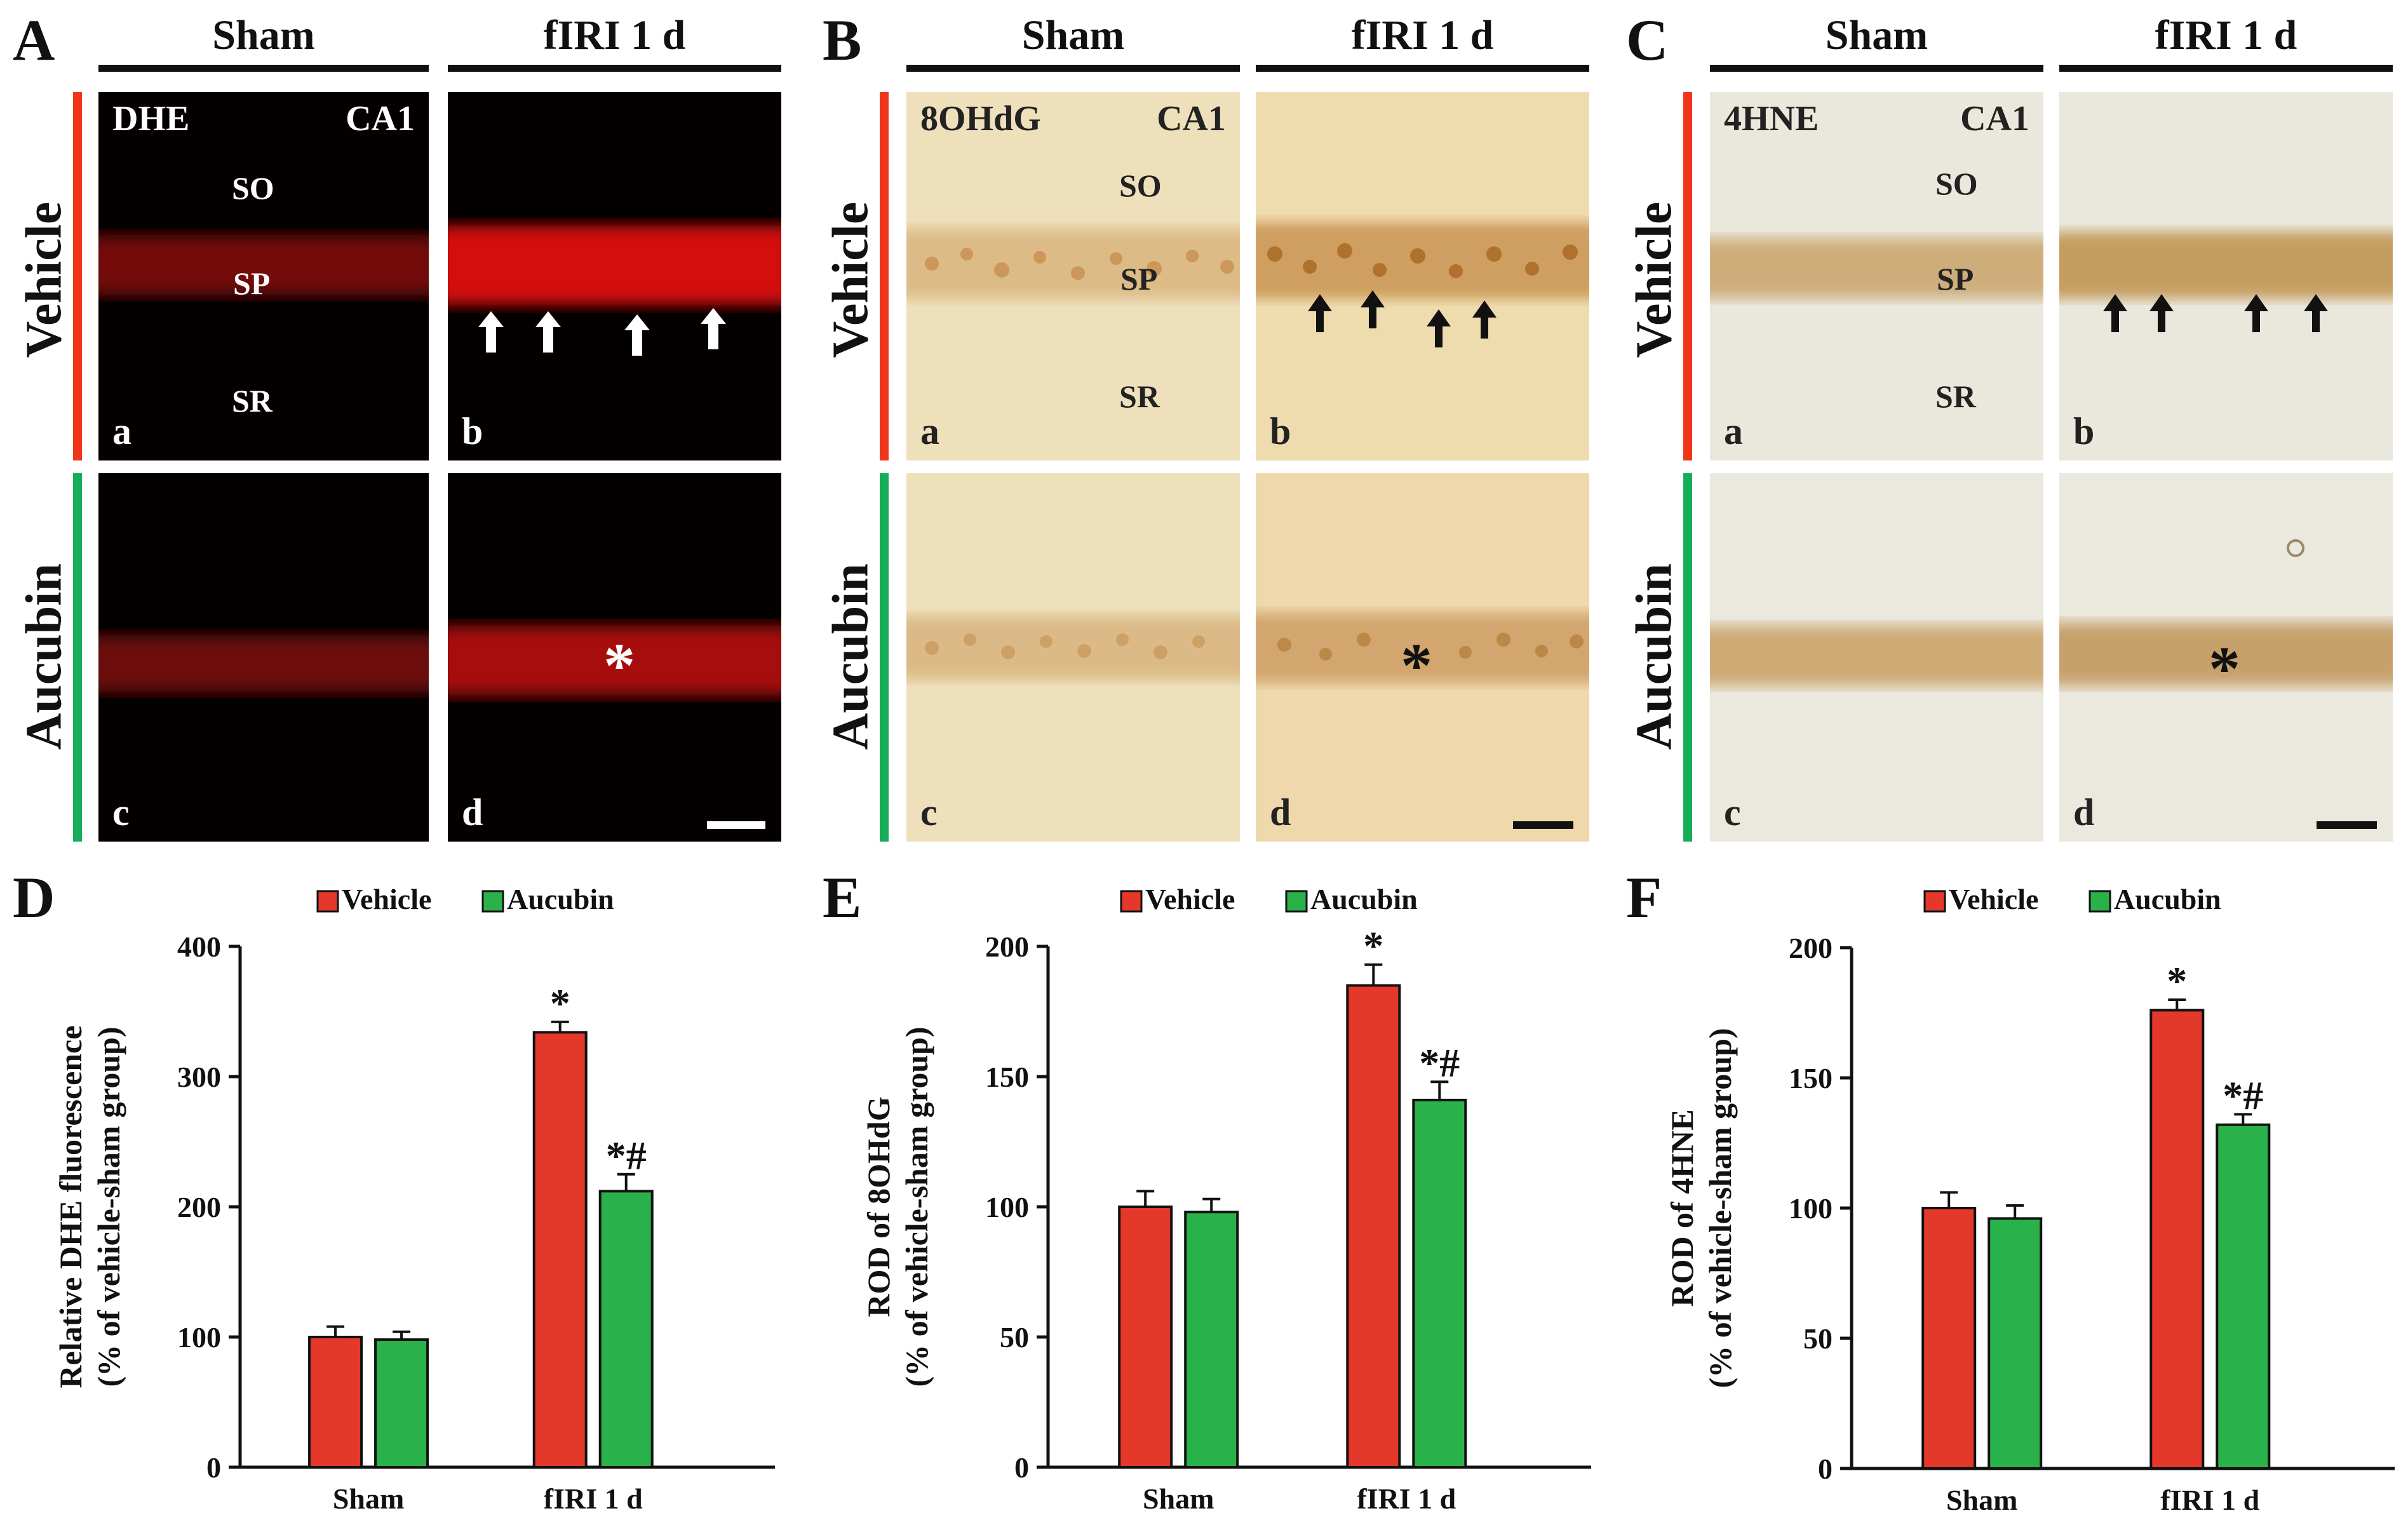 This screenshot has width=2408, height=1532. Describe the element at coordinates (1876, 657) in the screenshot. I see `micrograph-c-aucubin-sham: c` at that location.